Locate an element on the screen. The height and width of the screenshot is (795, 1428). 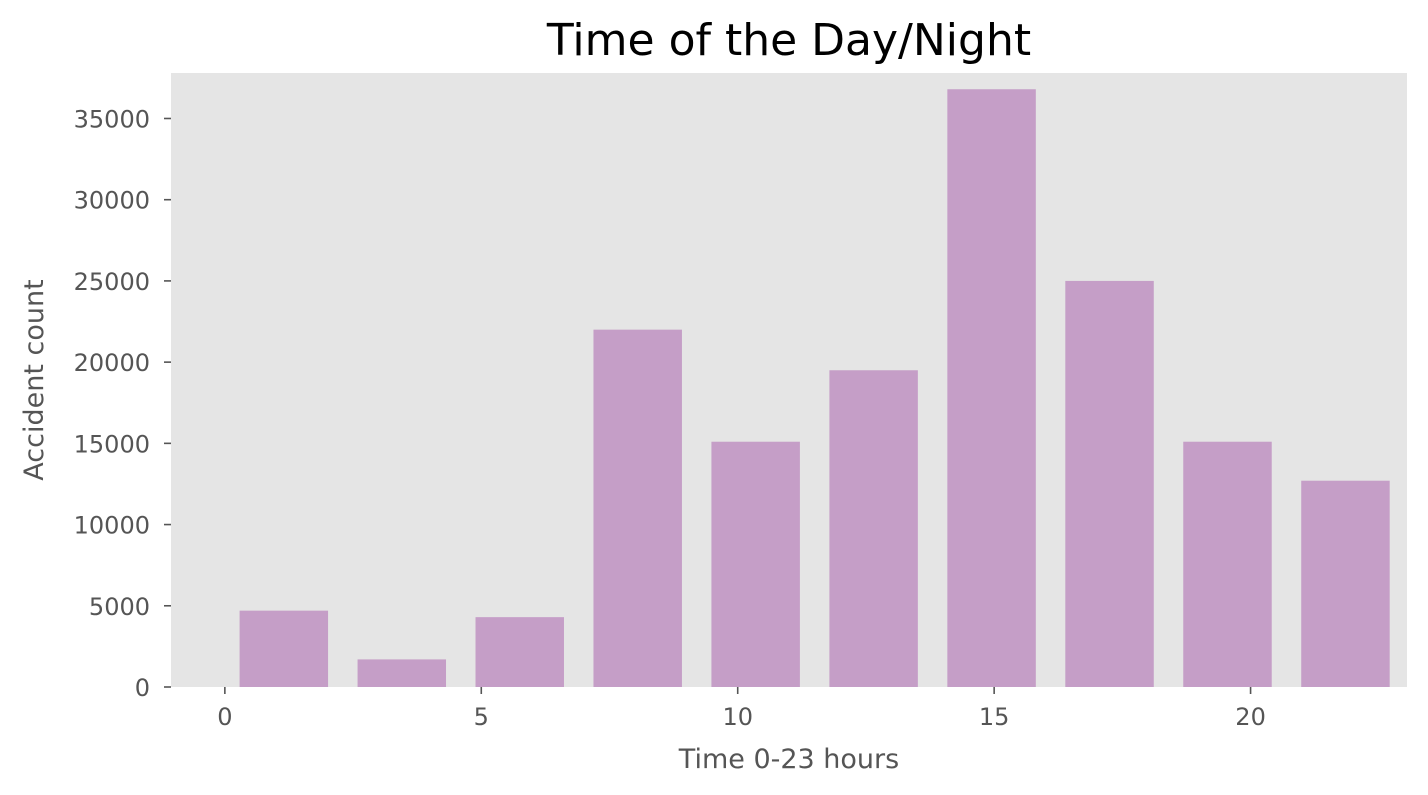
x-axis-label: Time 0-23 hours is located at coordinates (788, 759).